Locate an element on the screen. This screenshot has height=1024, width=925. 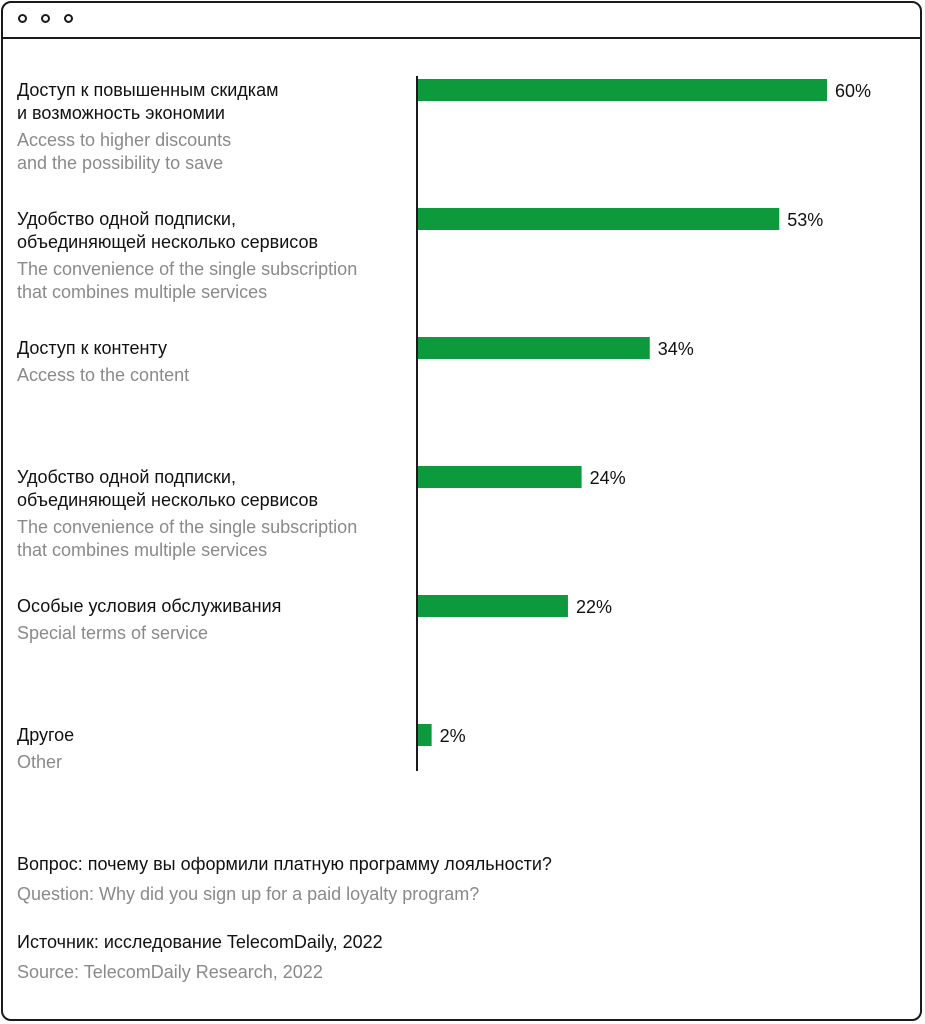
category-label-ru: Особые условия обслуживания is located at coordinates (149, 606).